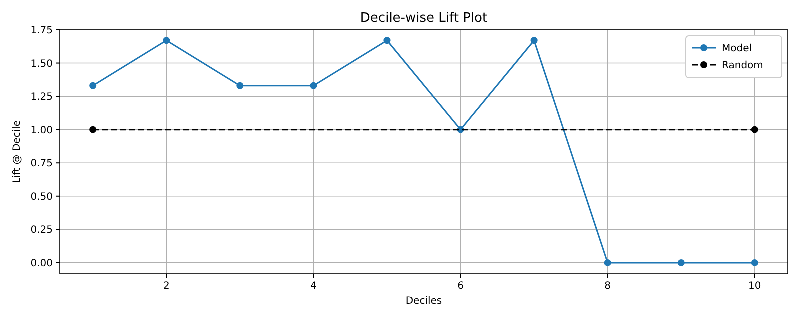 Image resolution: width=800 pixels, height=320 pixels. Describe the element at coordinates (755, 286) in the screenshot. I see `x-tick-label: 10` at that location.